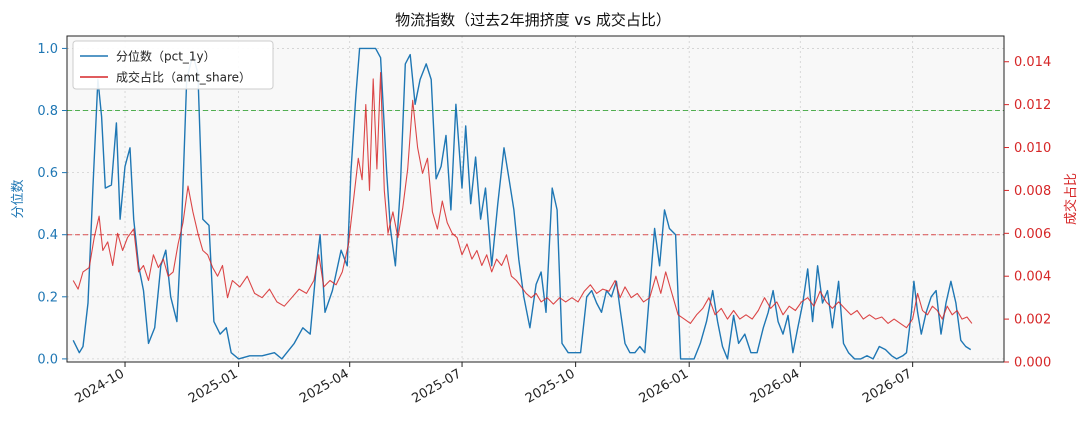  Describe the element at coordinates (213, 386) in the screenshot. I see `x-tick-label: 2025-01` at that location.